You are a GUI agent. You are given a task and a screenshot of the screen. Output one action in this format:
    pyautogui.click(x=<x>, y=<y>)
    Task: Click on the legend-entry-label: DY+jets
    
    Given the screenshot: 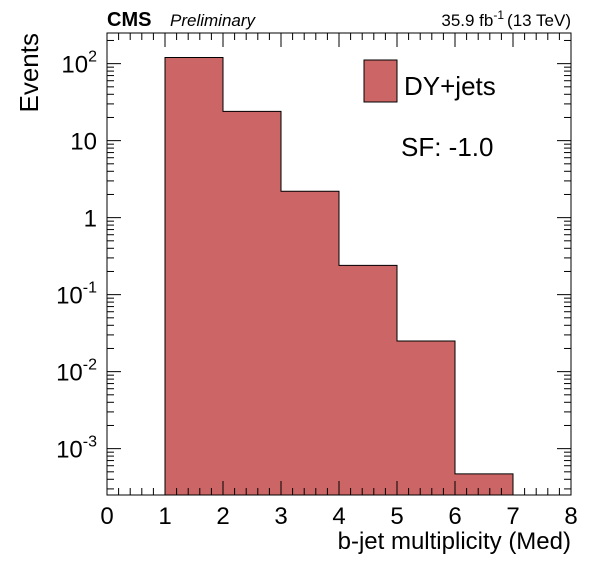 What is the action you would take?
    pyautogui.click(x=450, y=86)
    